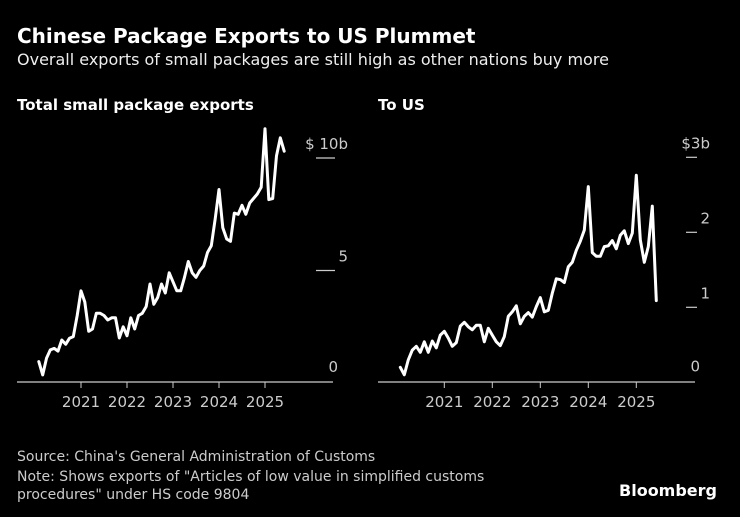 The height and width of the screenshot is (517, 740). I want to click on bloomberg-logo: Bloomberg, so click(668, 490).